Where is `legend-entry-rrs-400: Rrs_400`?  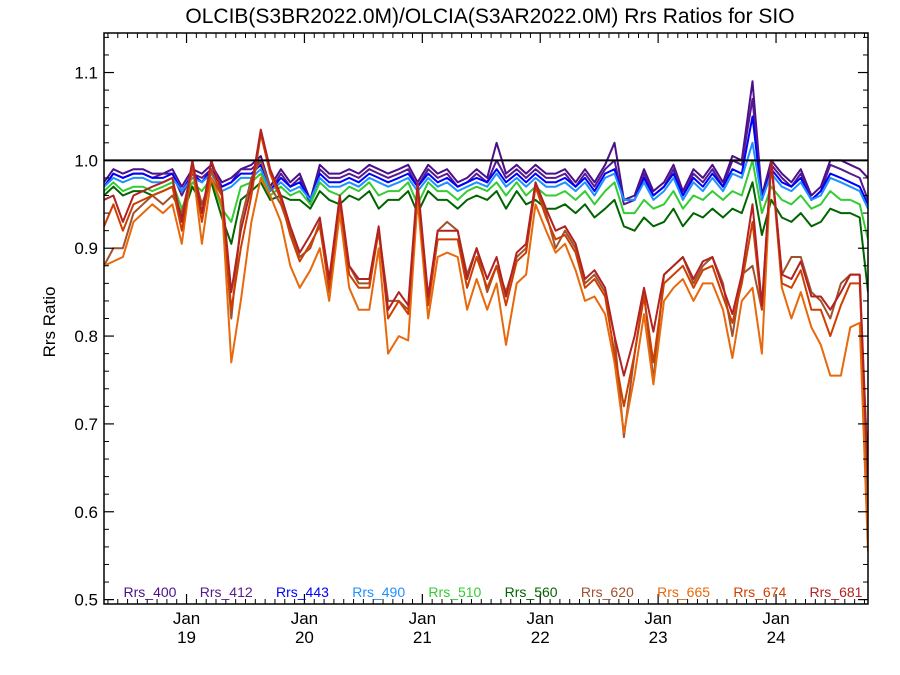 legend-entry-rrs-400: Rrs_400 is located at coordinates (150, 592).